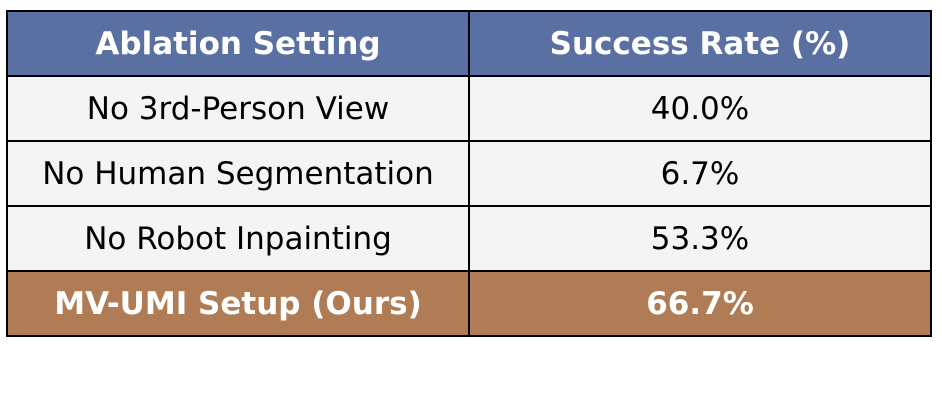  I want to click on setting-cell: No Robot Inpainting, so click(238, 238).